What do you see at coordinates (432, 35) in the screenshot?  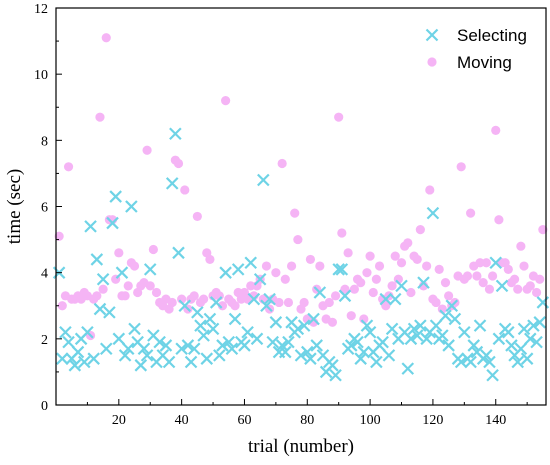 I see `legend-x-mark` at bounding box center [432, 35].